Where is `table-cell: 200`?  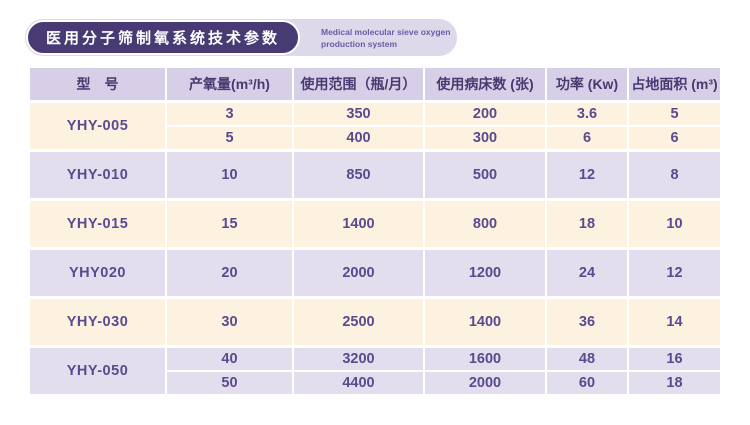
table-cell: 200 is located at coordinates (485, 114).